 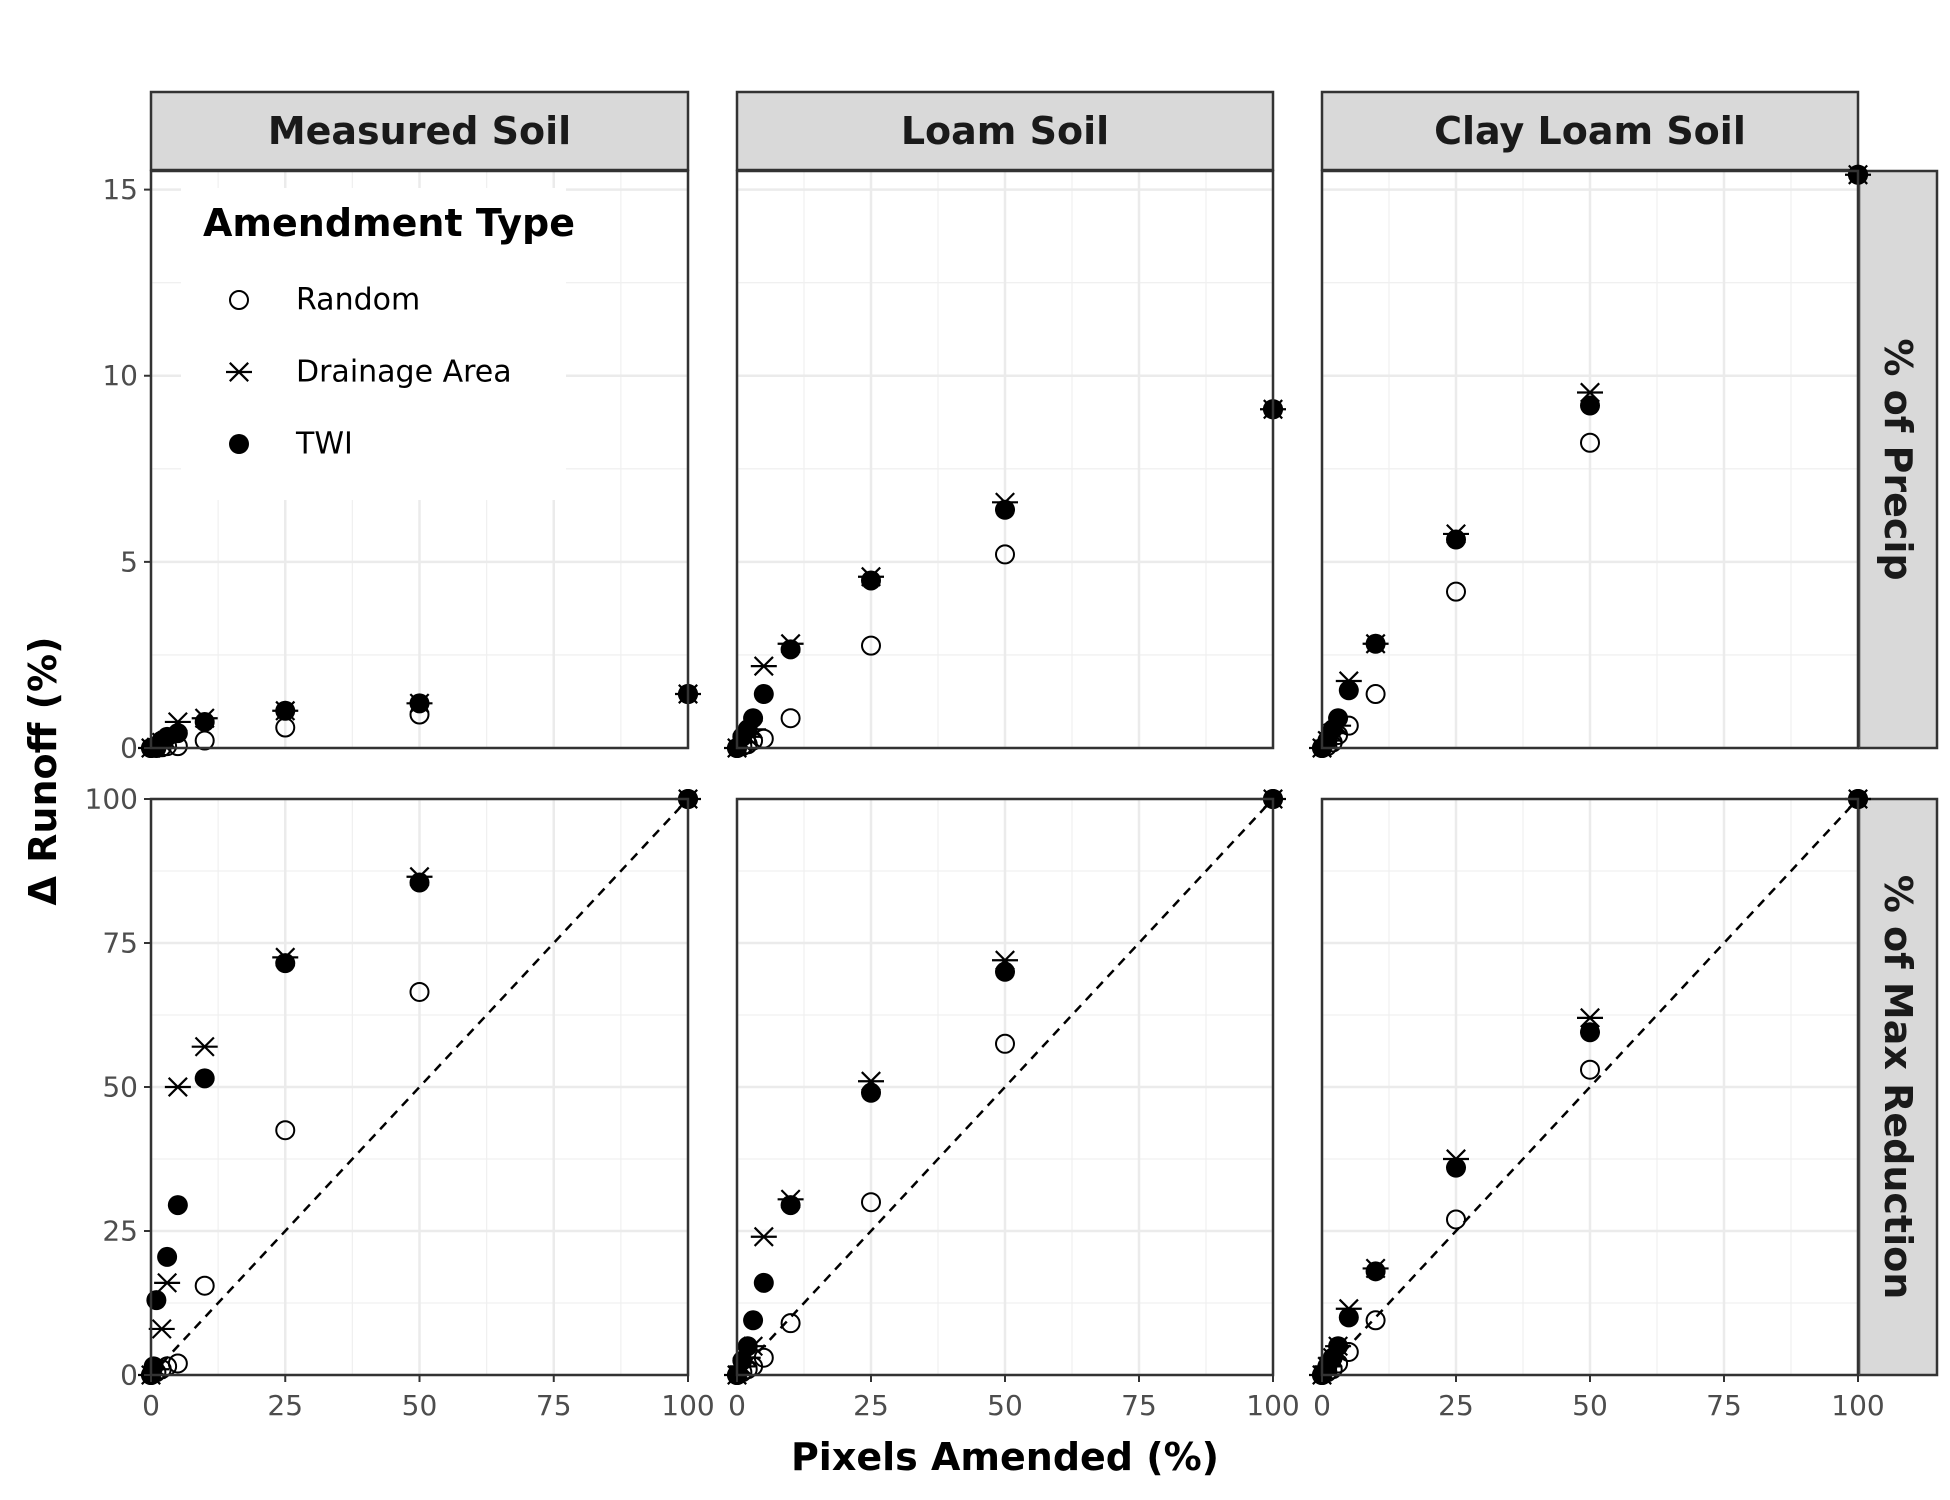 What do you see at coordinates (120, 1087) in the screenshot?
I see `y-tick-label: 50` at bounding box center [120, 1087].